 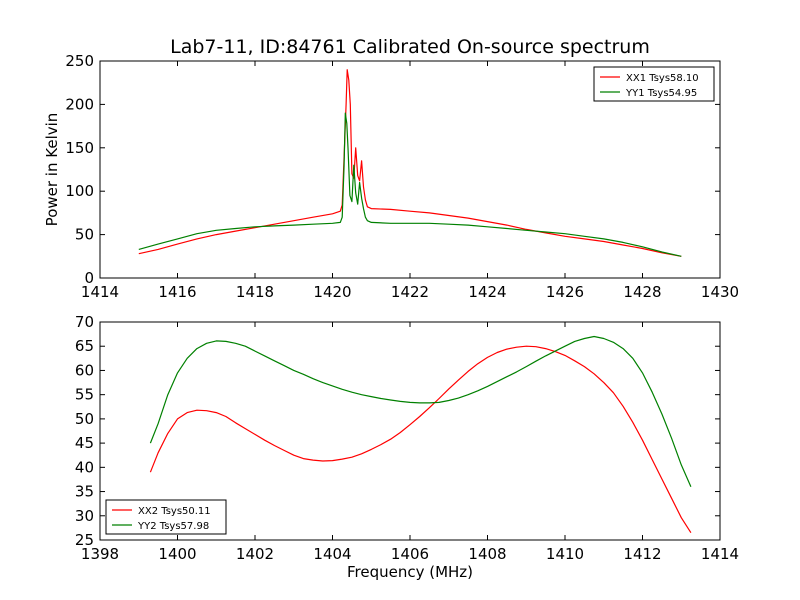 I want to click on x-tick-label: 1426, so click(x=565, y=292).